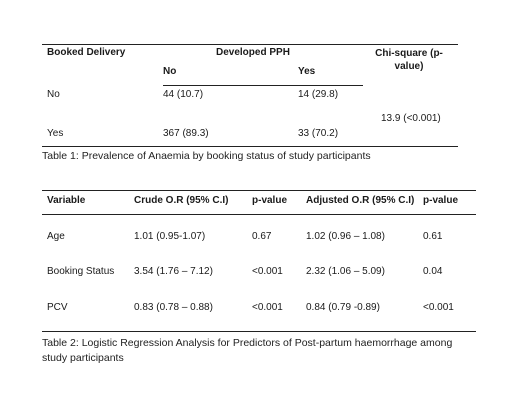 The width and height of the screenshot is (520, 400). Describe the element at coordinates (81, 271) in the screenshot. I see `table2-row-booking-variable: Booking Status` at that location.